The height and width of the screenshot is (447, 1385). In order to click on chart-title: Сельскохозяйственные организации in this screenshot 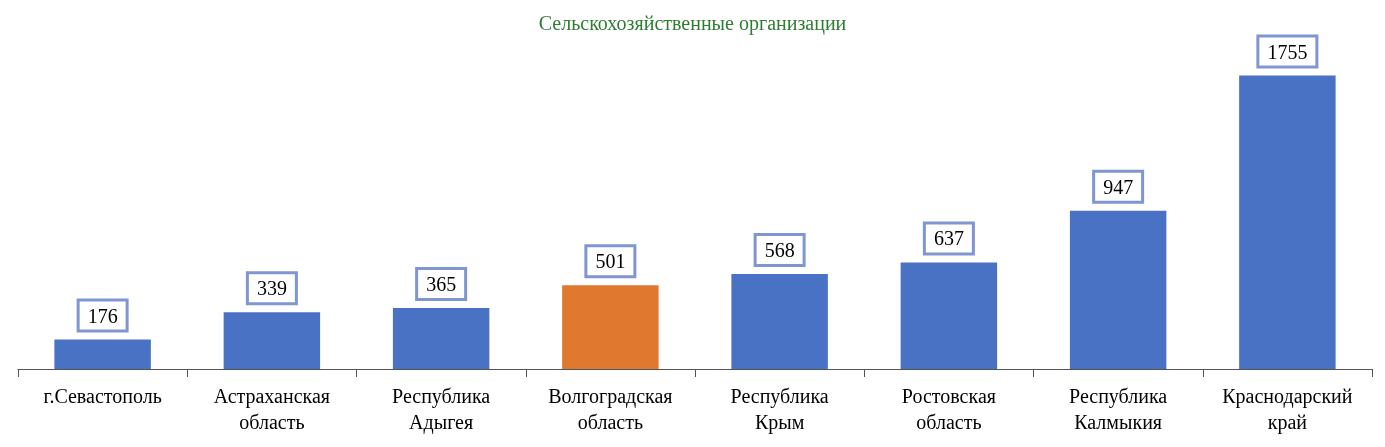, I will do `click(692, 23)`.